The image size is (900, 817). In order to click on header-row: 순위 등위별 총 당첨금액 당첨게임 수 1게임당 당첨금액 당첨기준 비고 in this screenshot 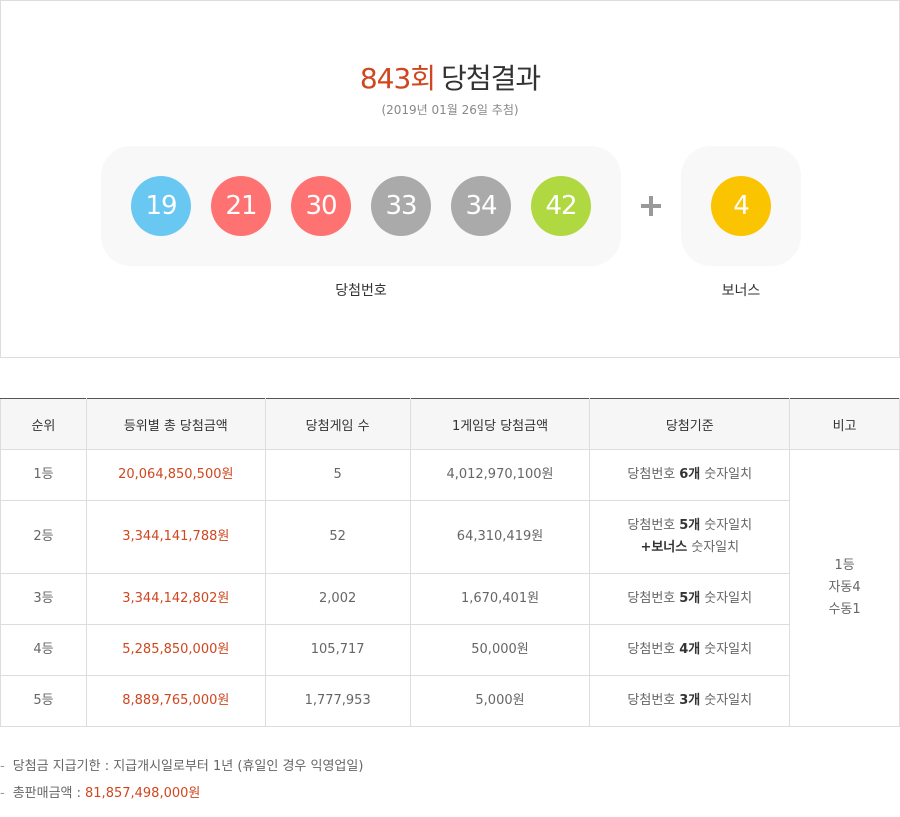, I will do `click(450, 424)`.